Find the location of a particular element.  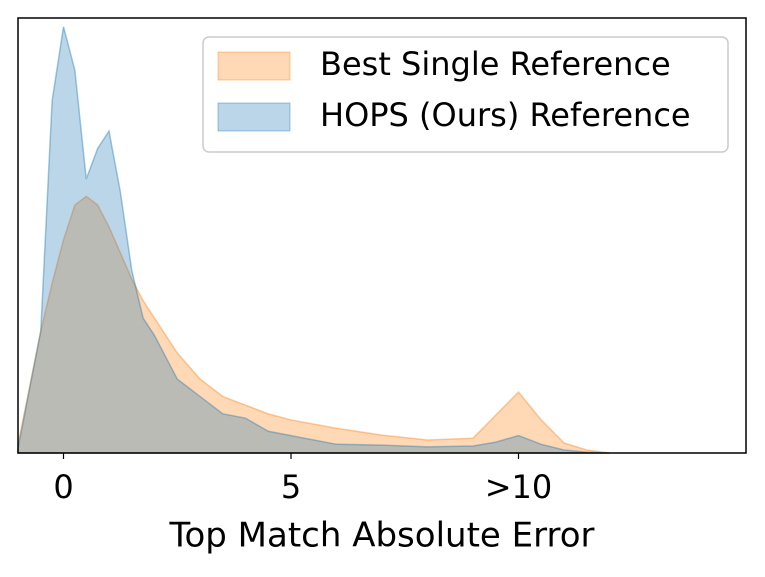

x-tick-label: 0 is located at coordinates (63, 487).